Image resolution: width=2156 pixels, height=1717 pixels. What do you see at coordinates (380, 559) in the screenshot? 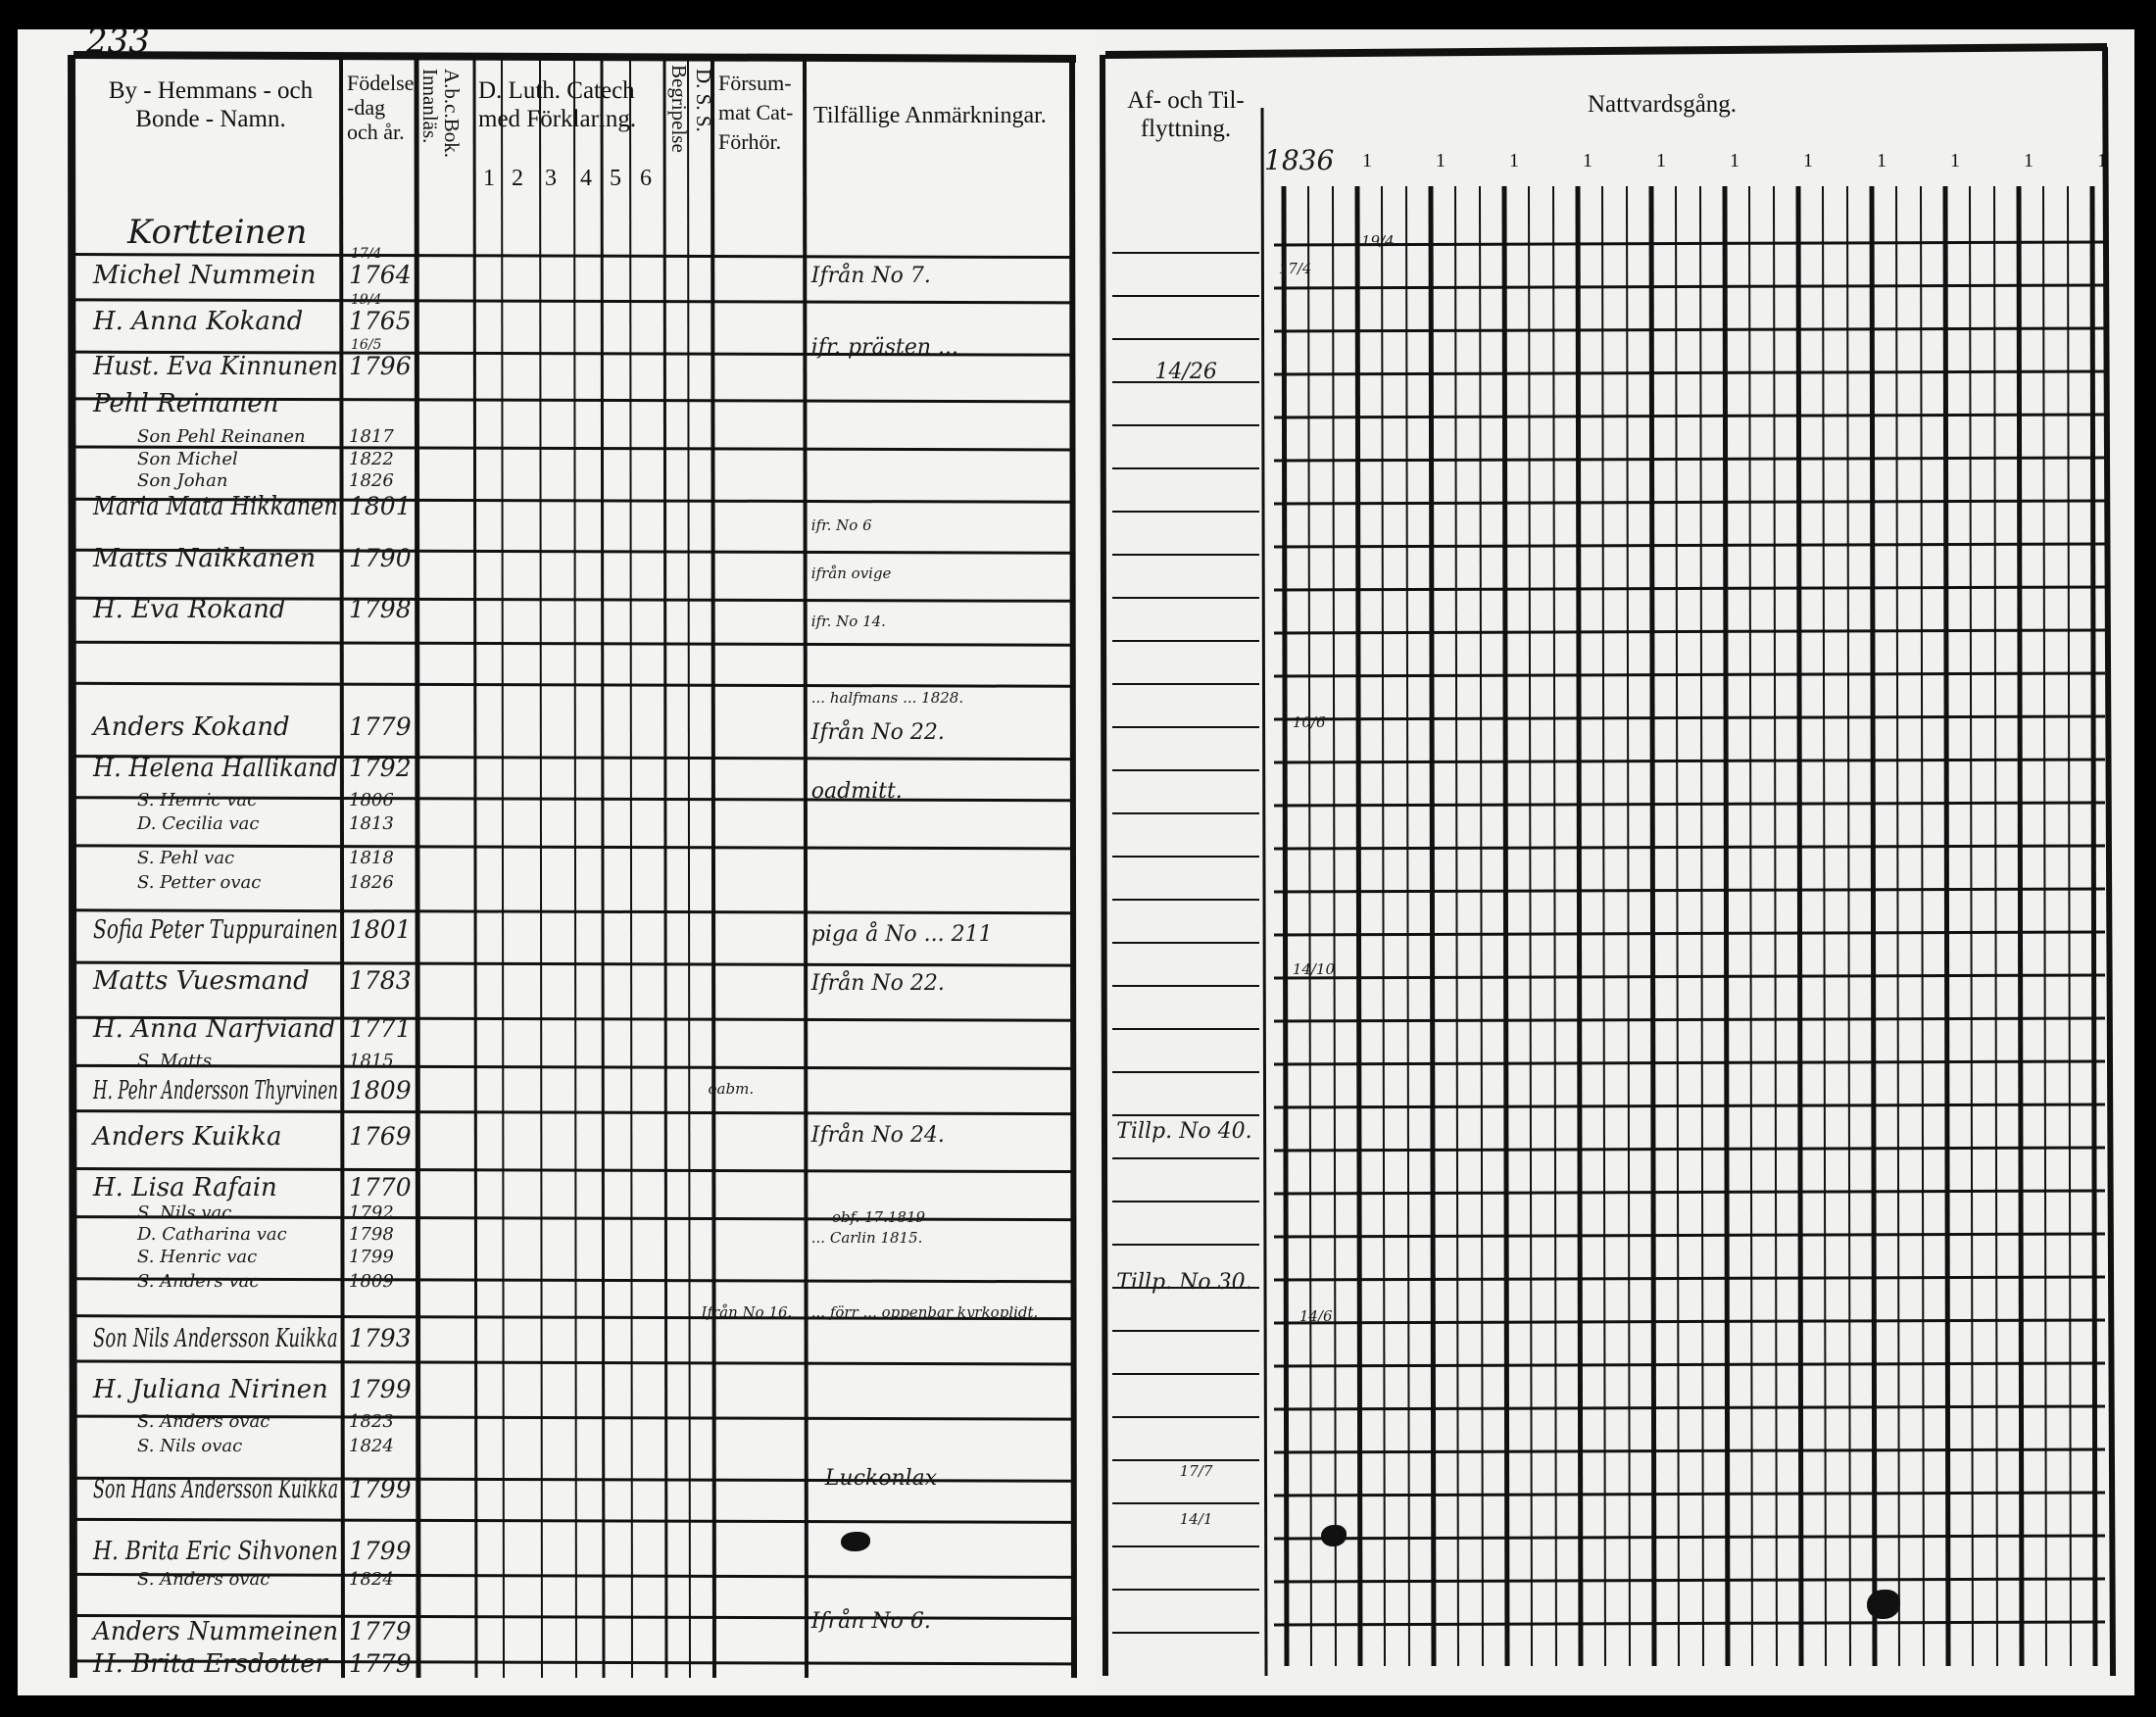
I see `entry-birth-year: 1790` at bounding box center [380, 559].